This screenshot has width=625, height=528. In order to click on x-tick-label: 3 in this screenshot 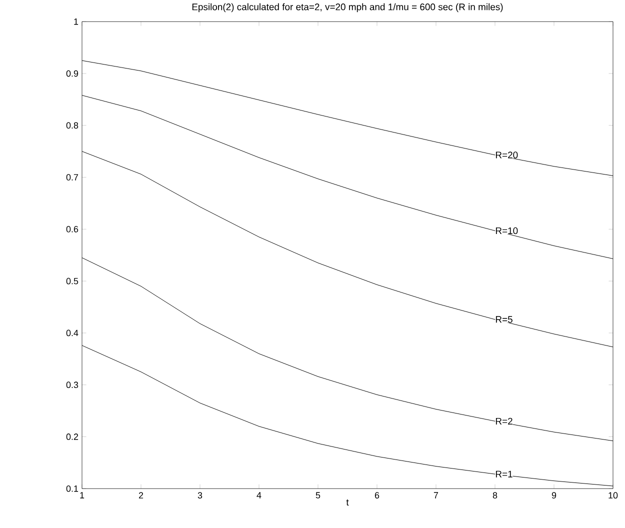, I will do `click(200, 495)`.